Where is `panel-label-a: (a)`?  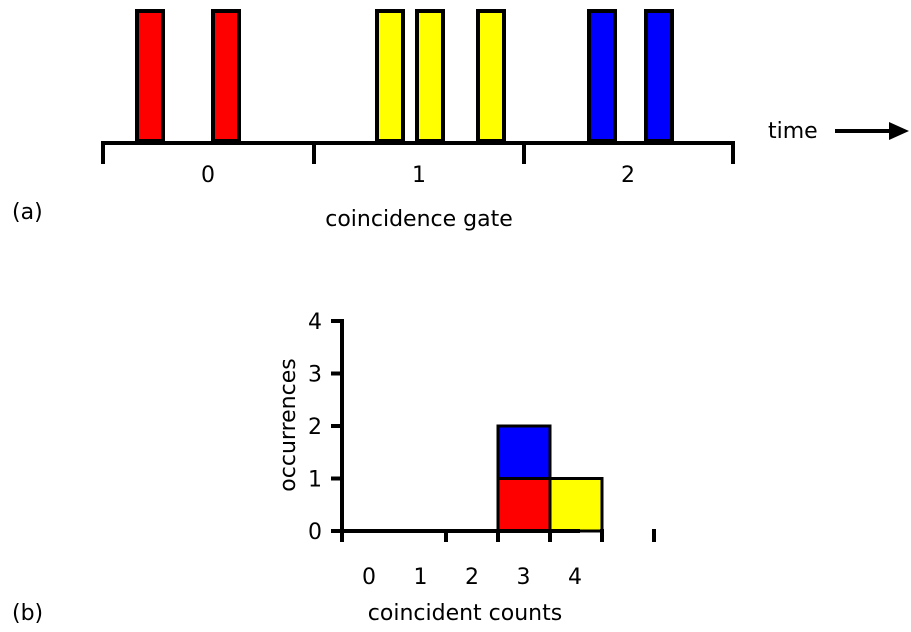 panel-label-a: (a) is located at coordinates (27, 212).